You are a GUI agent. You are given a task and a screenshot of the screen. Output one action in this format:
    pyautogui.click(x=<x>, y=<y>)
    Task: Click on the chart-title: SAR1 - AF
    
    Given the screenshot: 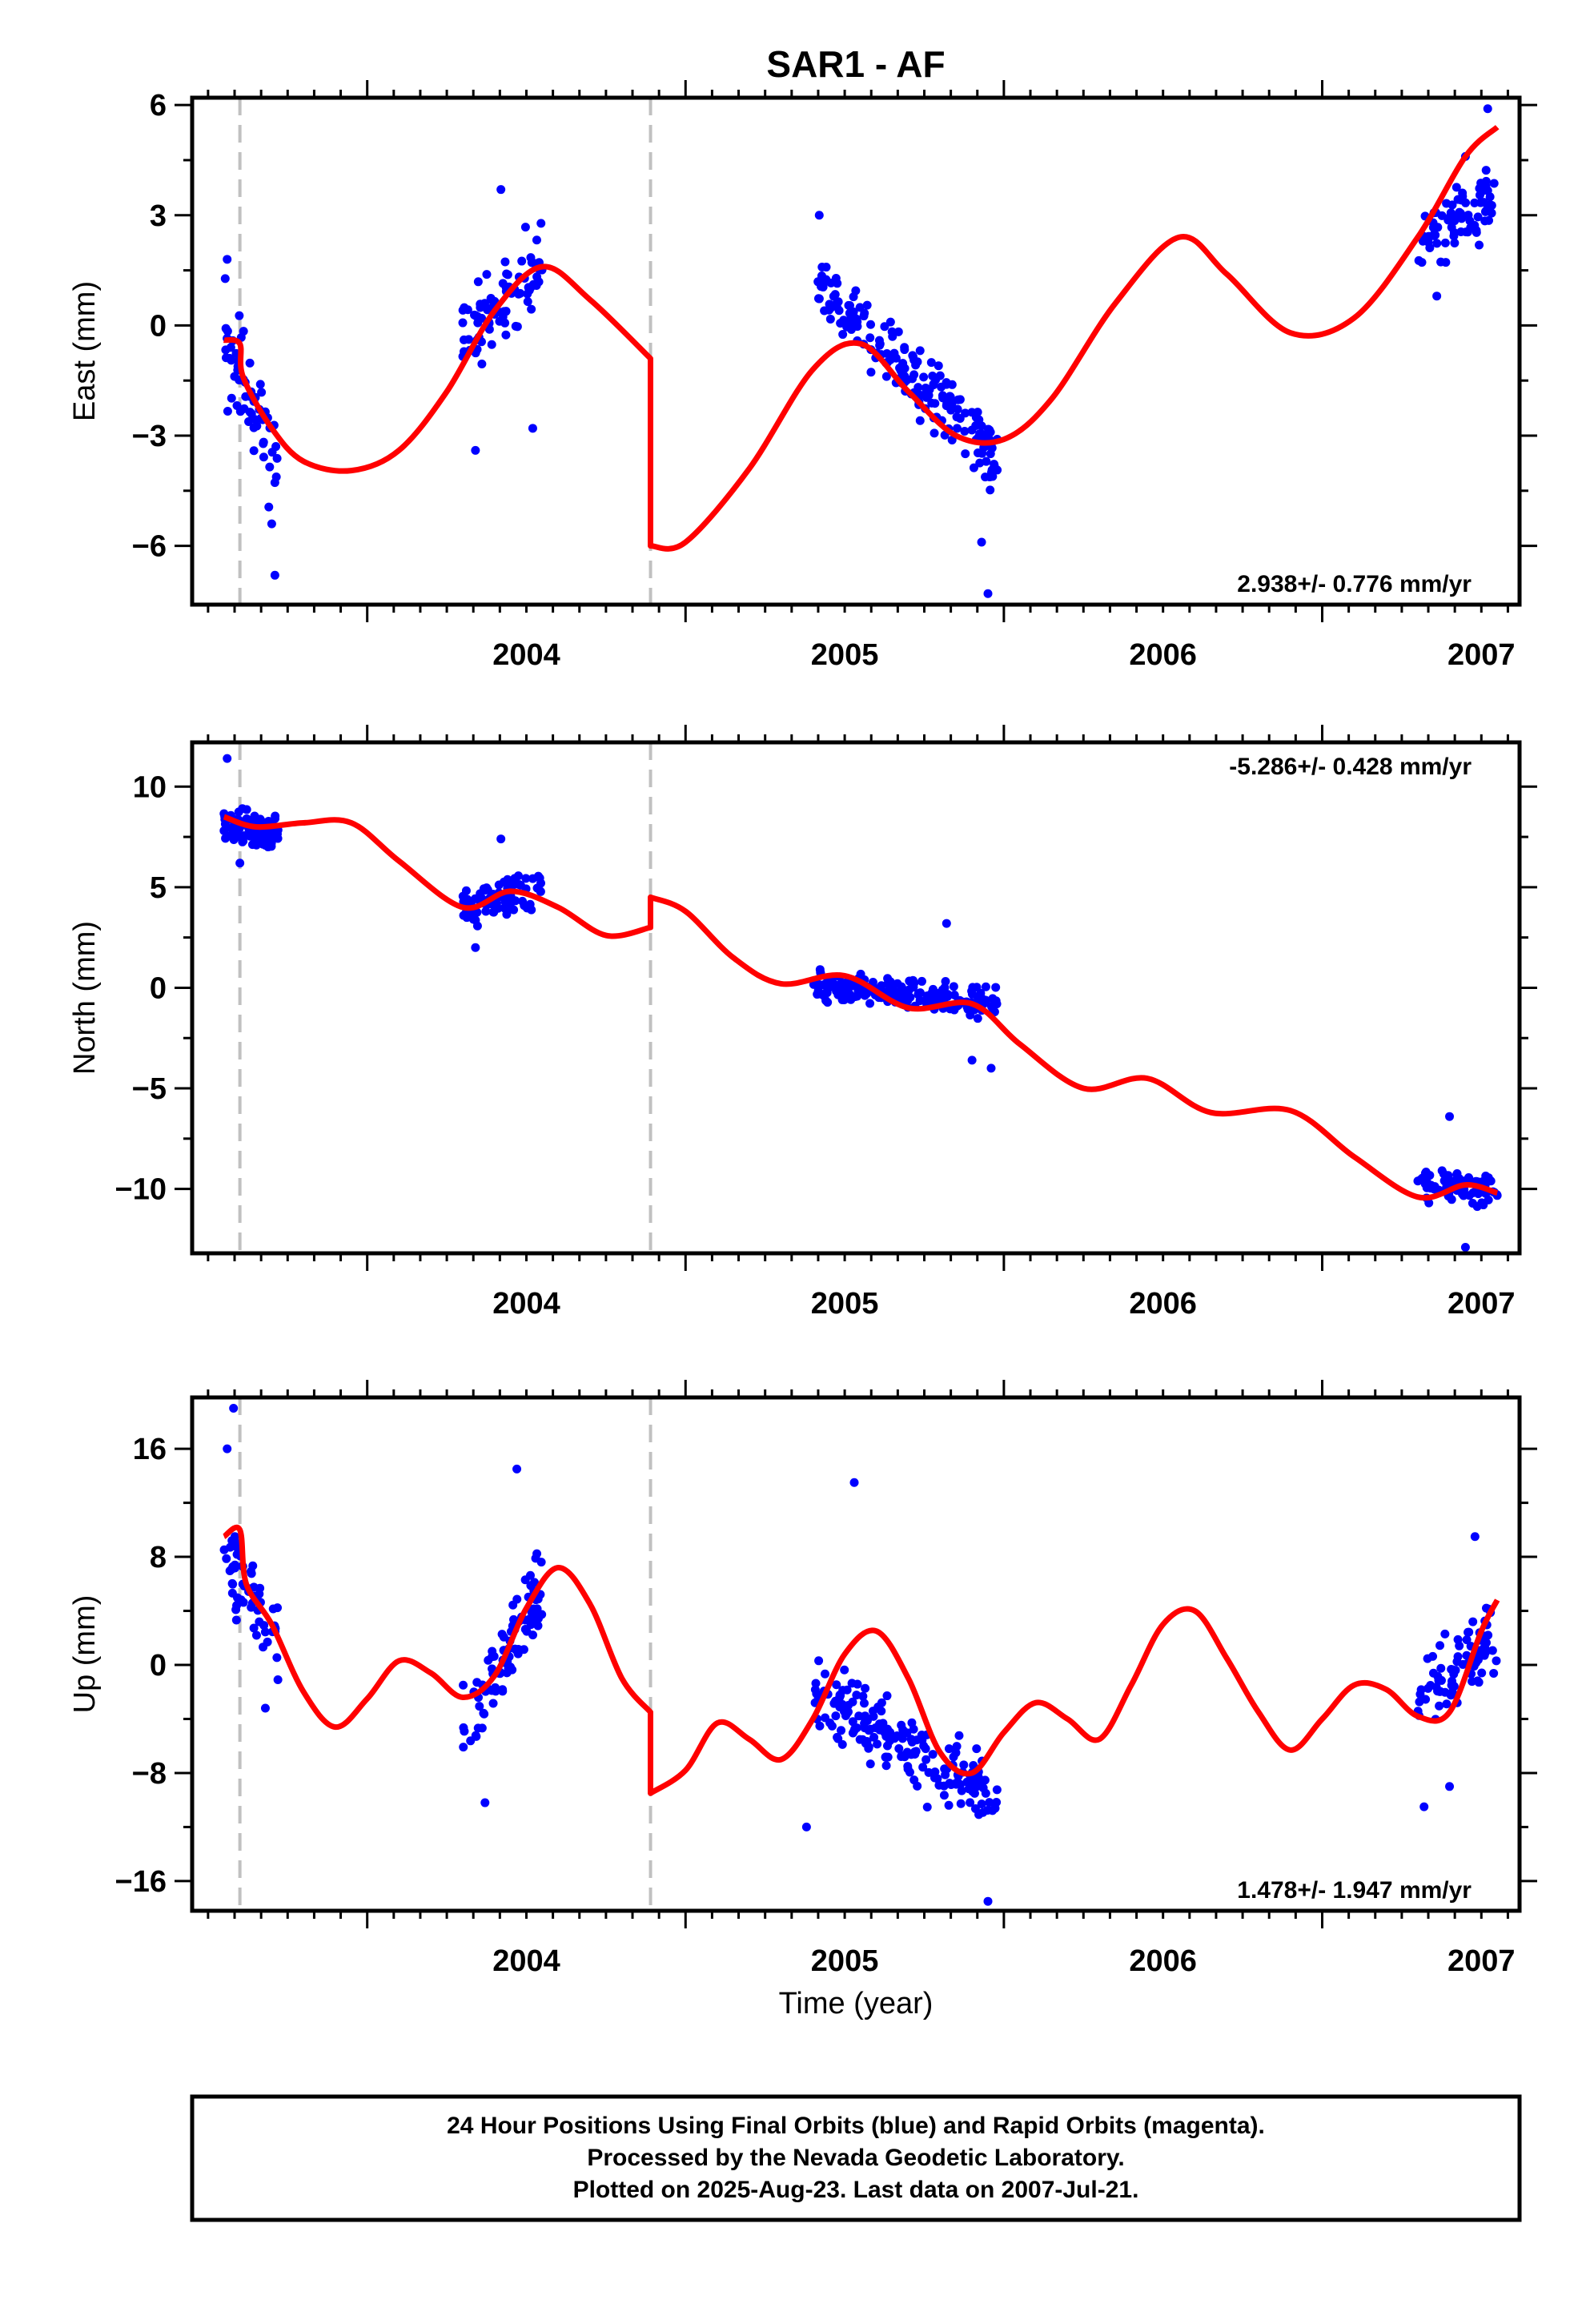 What is the action you would take?
    pyautogui.click(x=855, y=64)
    